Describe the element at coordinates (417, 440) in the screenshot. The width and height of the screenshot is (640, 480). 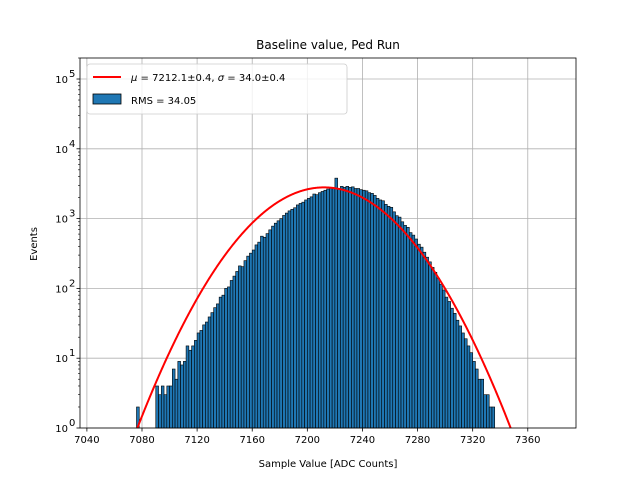
I see `x-tick-label: 7280` at that location.